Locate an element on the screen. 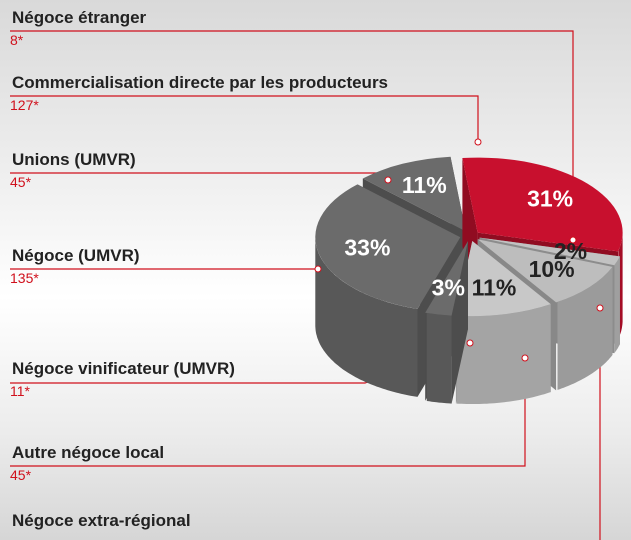  count-label: 127* is located at coordinates (24, 105).